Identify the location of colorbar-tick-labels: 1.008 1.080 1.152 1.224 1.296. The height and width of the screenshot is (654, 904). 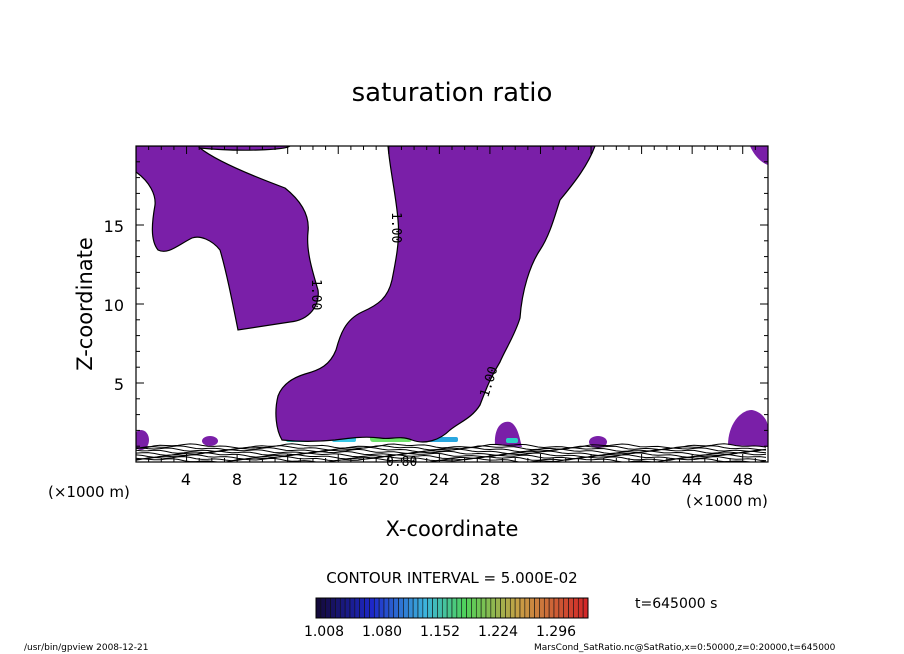
(440, 632).